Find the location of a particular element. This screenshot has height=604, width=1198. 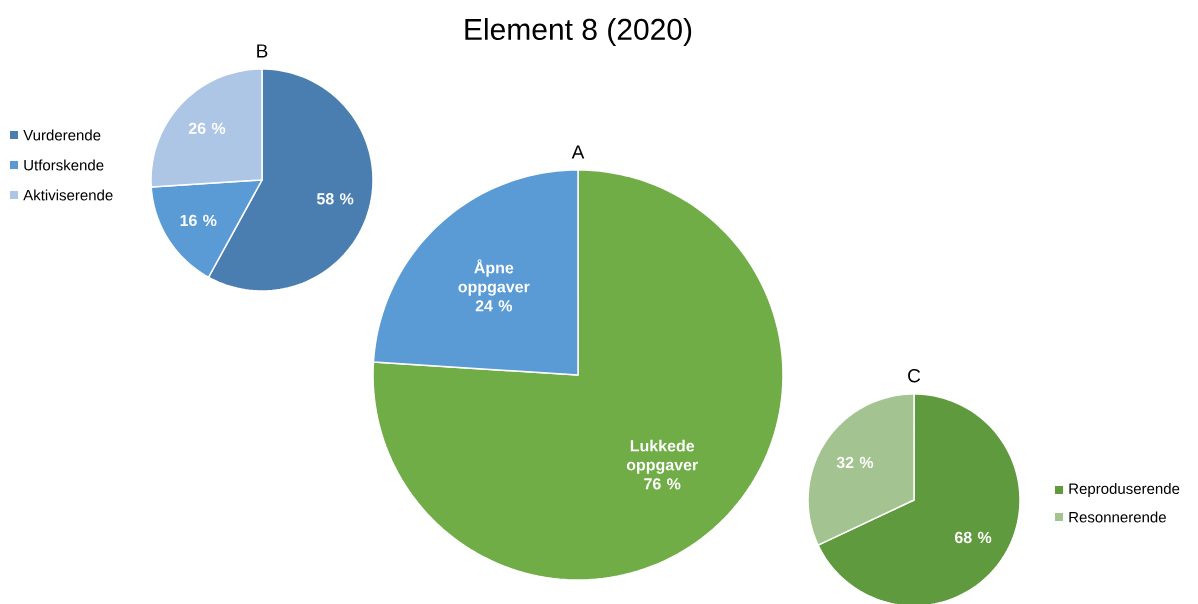

chart-title: B is located at coordinates (262, 51).